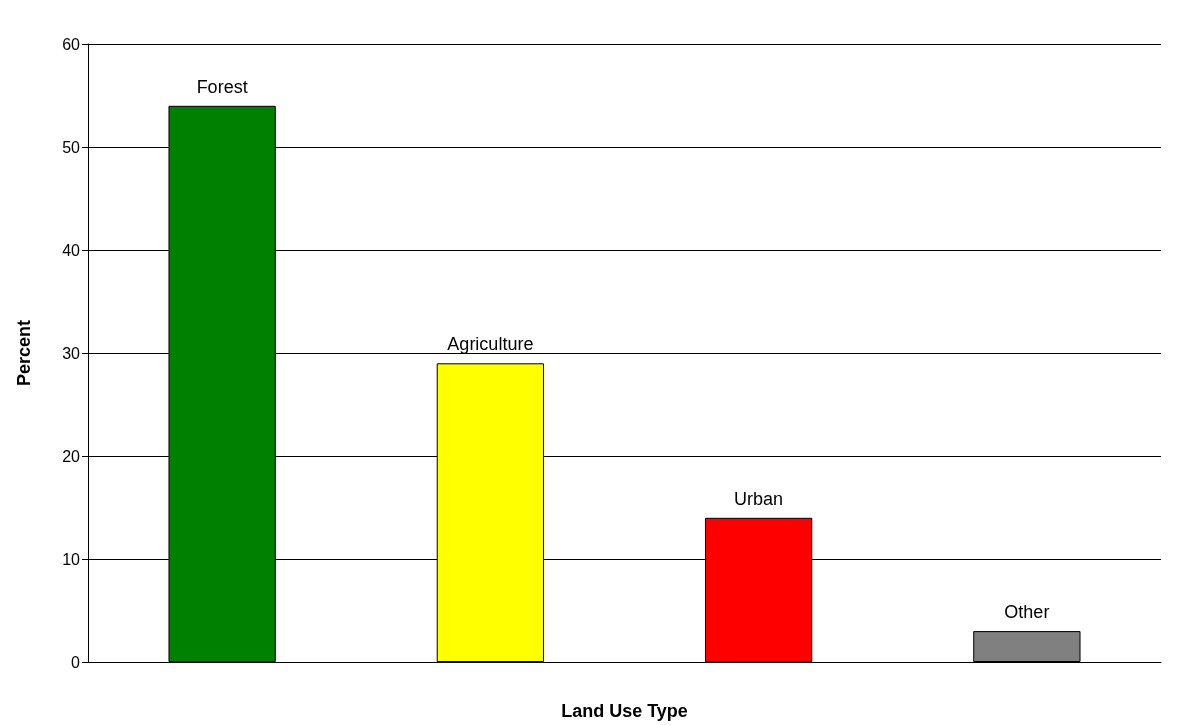 The image size is (1201, 725). What do you see at coordinates (71, 147) in the screenshot?
I see `y-tick-label: 50` at bounding box center [71, 147].